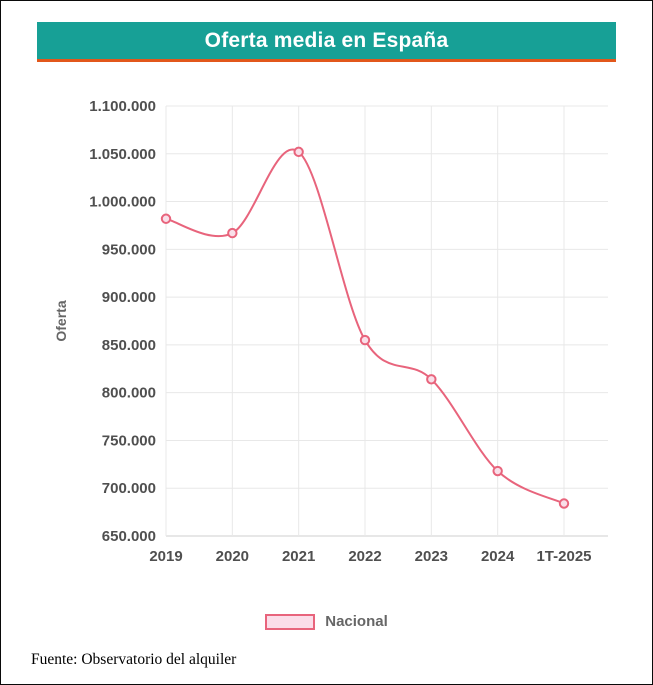  What do you see at coordinates (165, 556) in the screenshot?
I see `x-tick-label: 2019` at bounding box center [165, 556].